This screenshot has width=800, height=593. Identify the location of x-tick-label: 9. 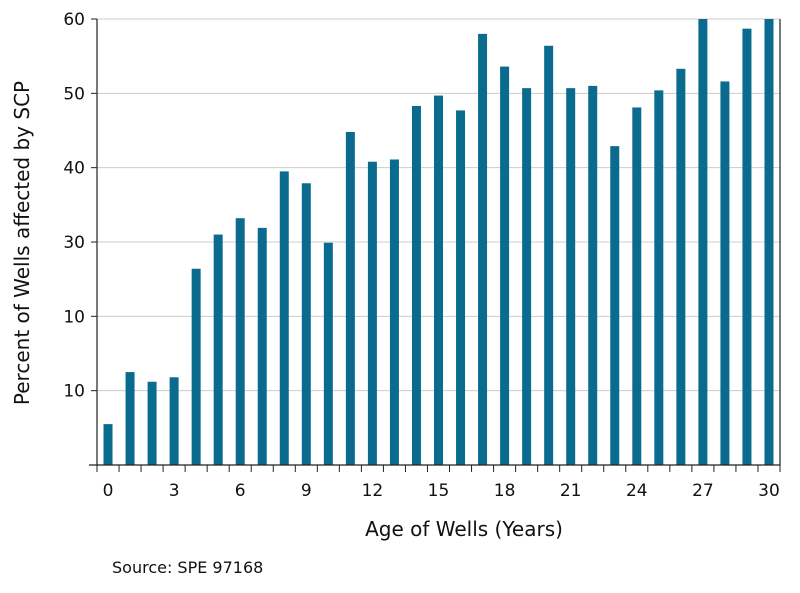
(306, 491).